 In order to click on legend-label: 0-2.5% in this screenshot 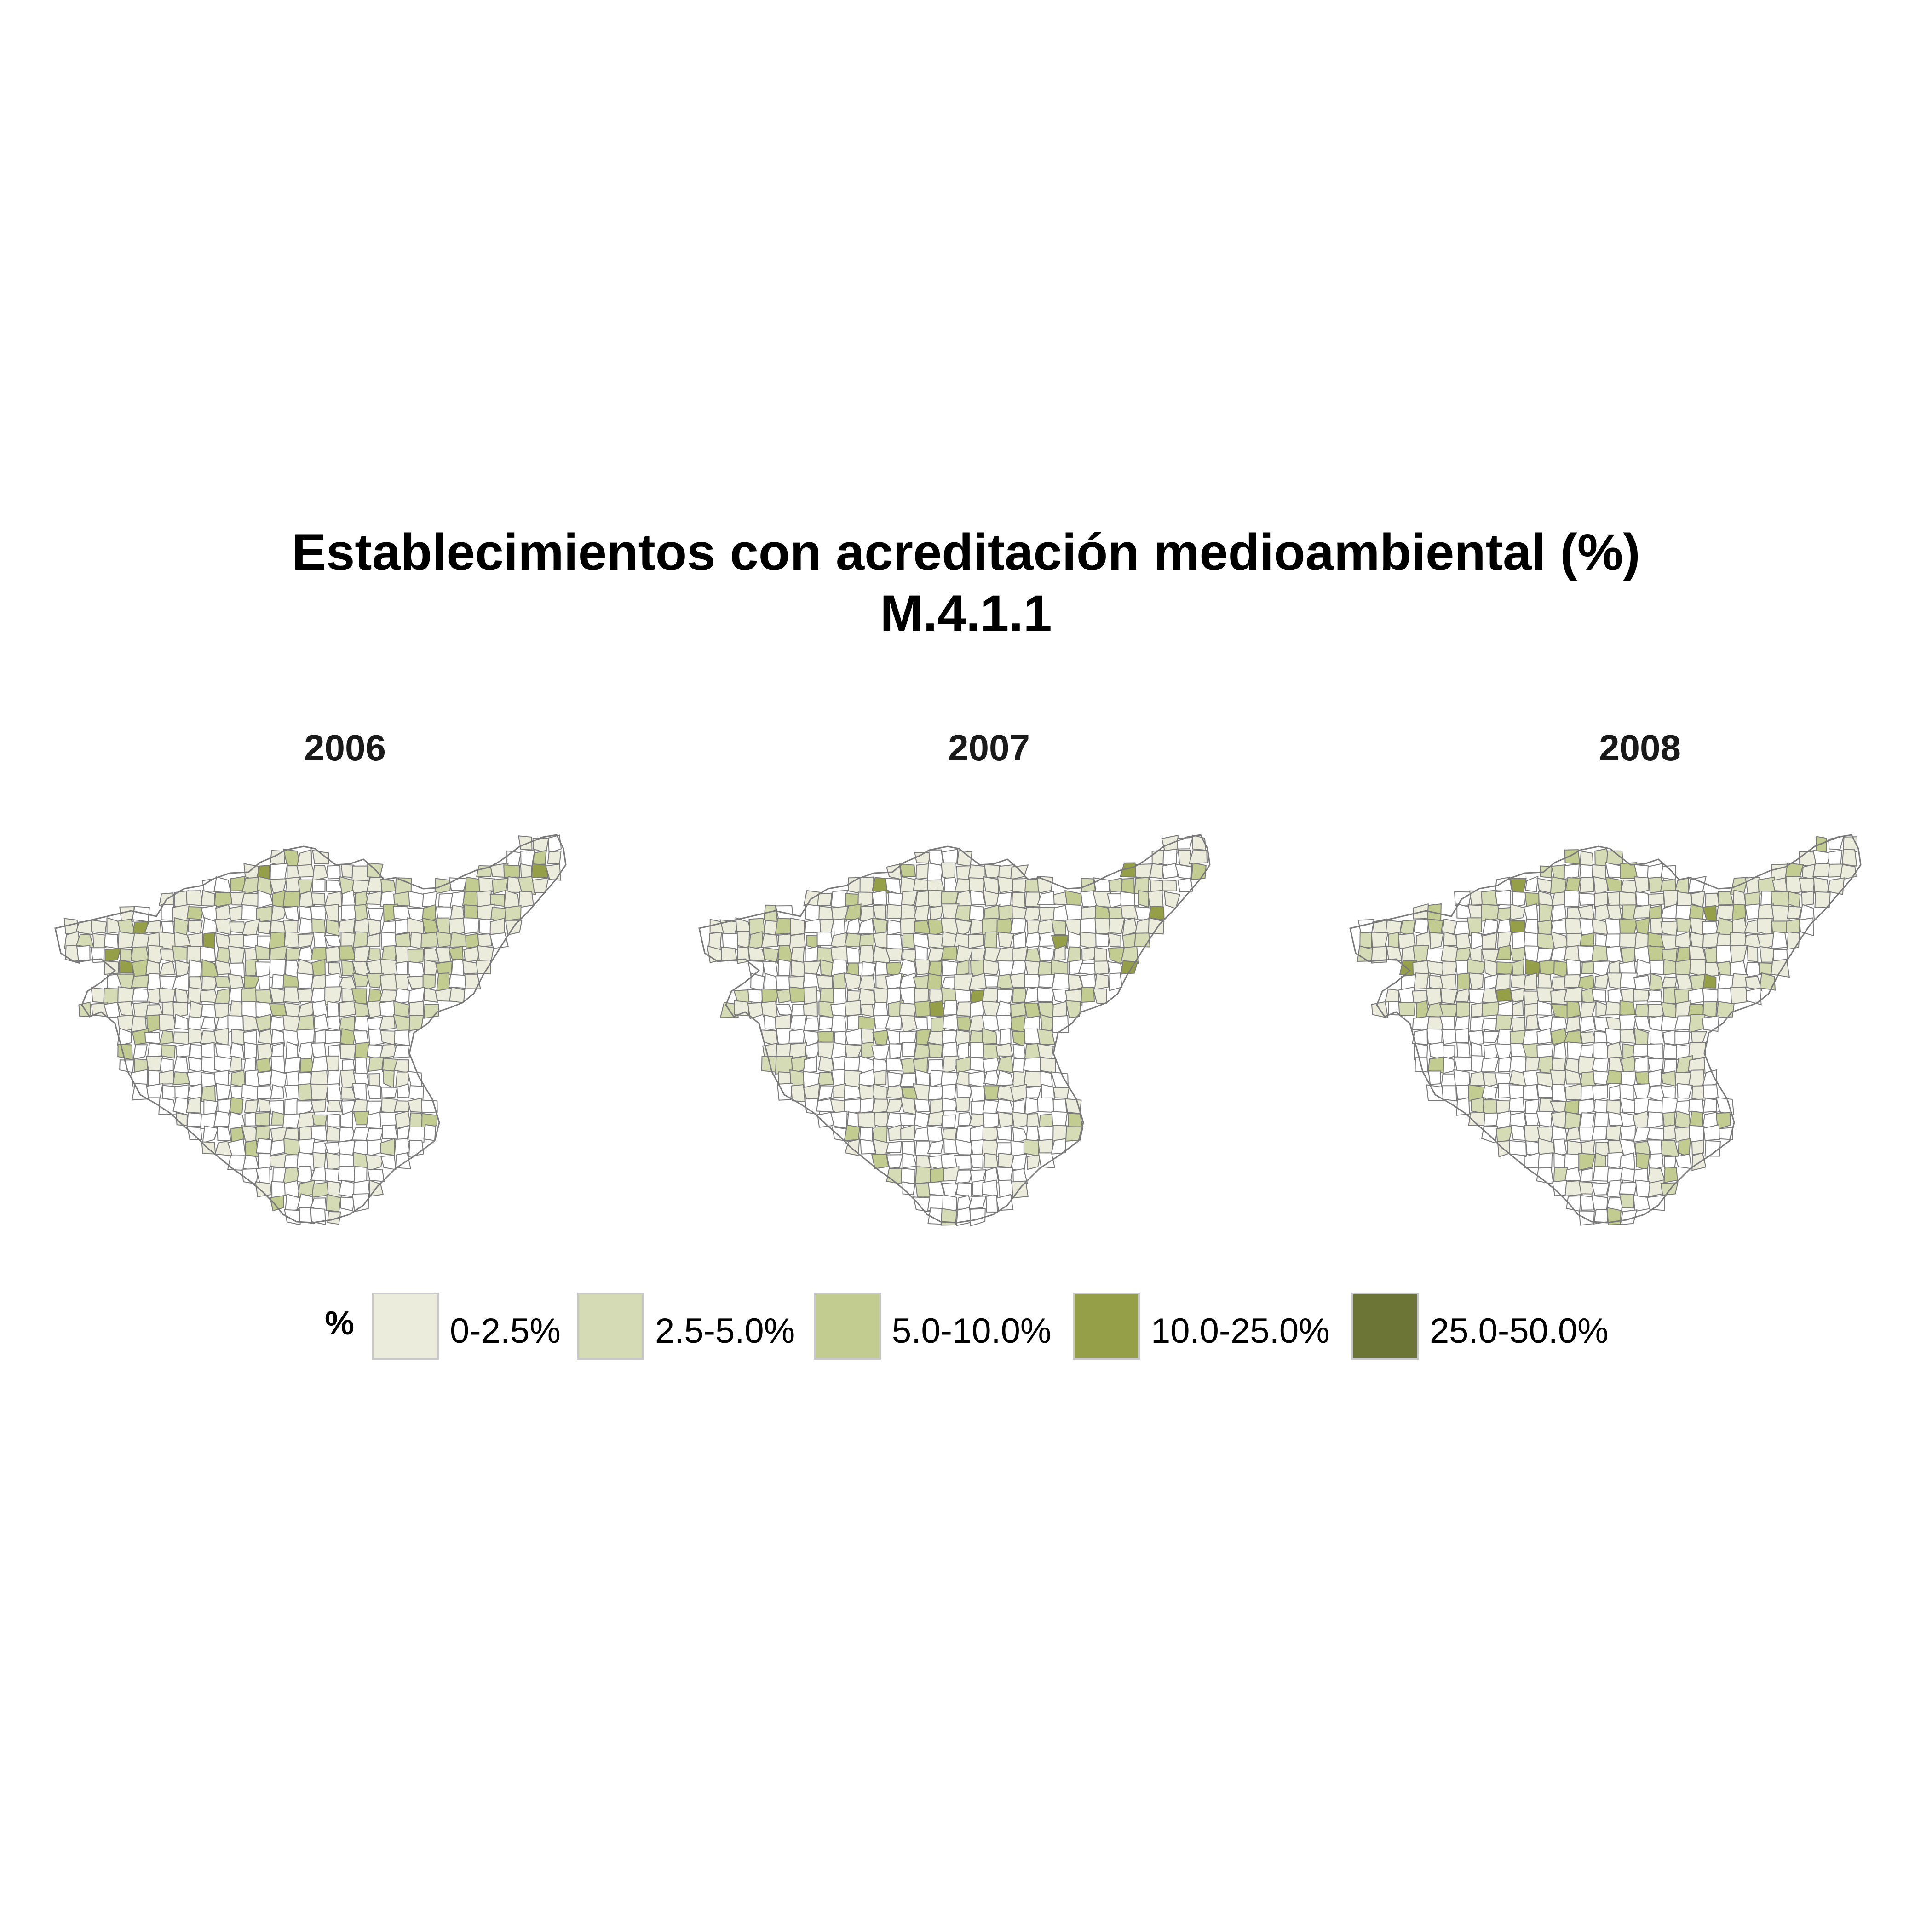, I will do `click(505, 1331)`.